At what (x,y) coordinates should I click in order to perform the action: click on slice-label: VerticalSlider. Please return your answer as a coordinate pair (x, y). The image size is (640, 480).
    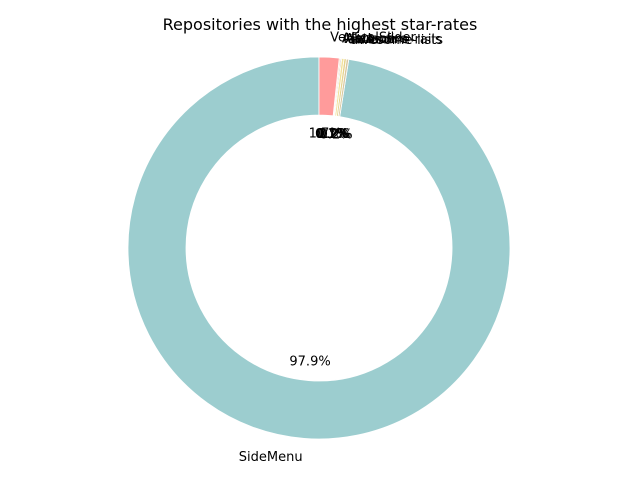
    Looking at the image, I should click on (373, 38).